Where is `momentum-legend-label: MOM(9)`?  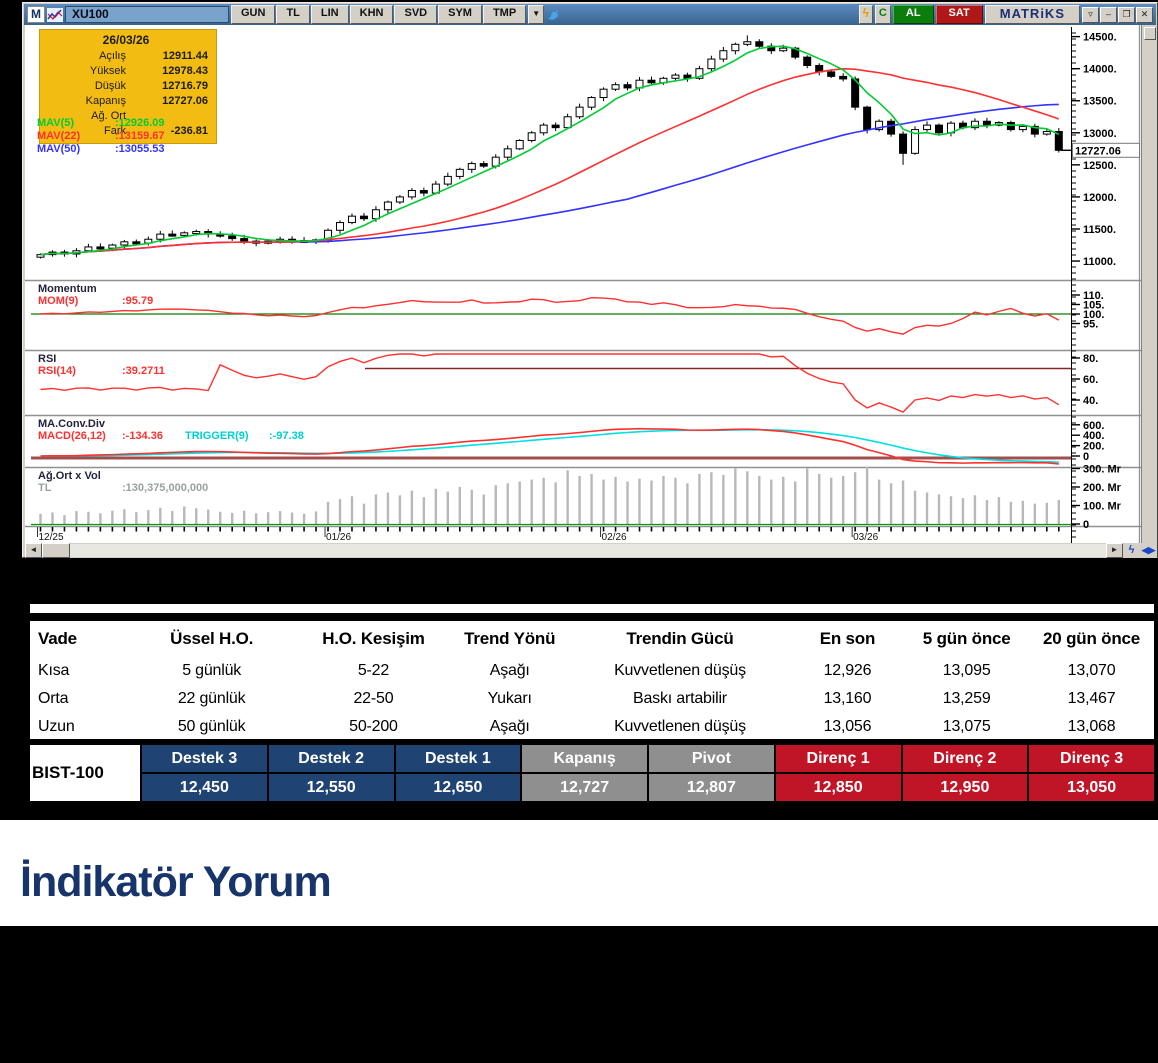 momentum-legend-label: MOM(9) is located at coordinates (58, 301).